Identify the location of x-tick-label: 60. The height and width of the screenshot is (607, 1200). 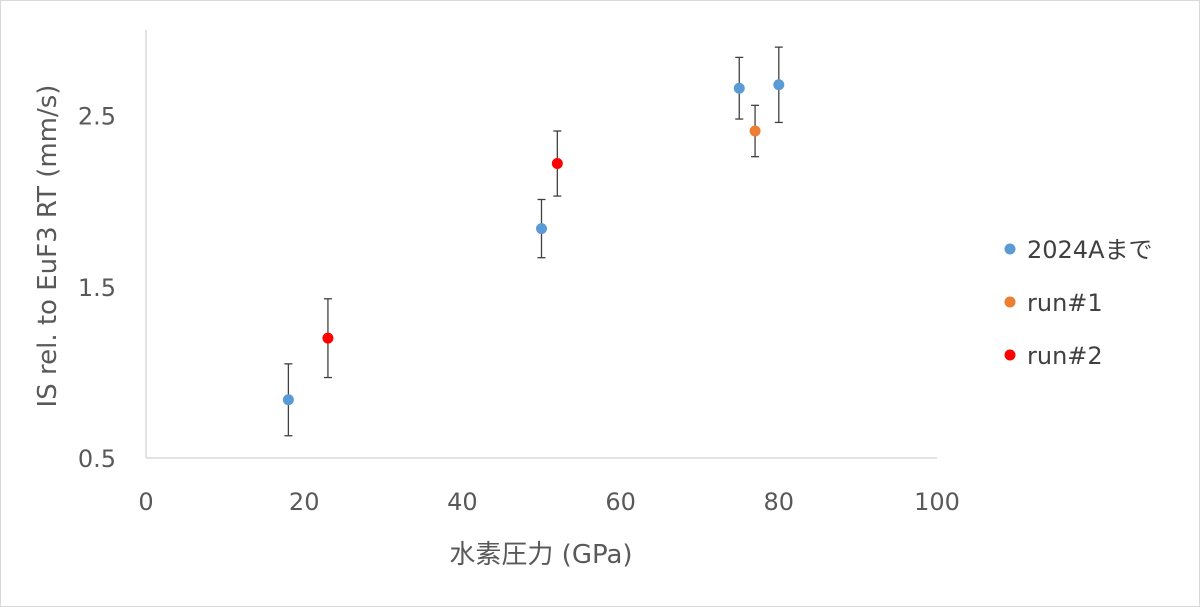
(620, 502).